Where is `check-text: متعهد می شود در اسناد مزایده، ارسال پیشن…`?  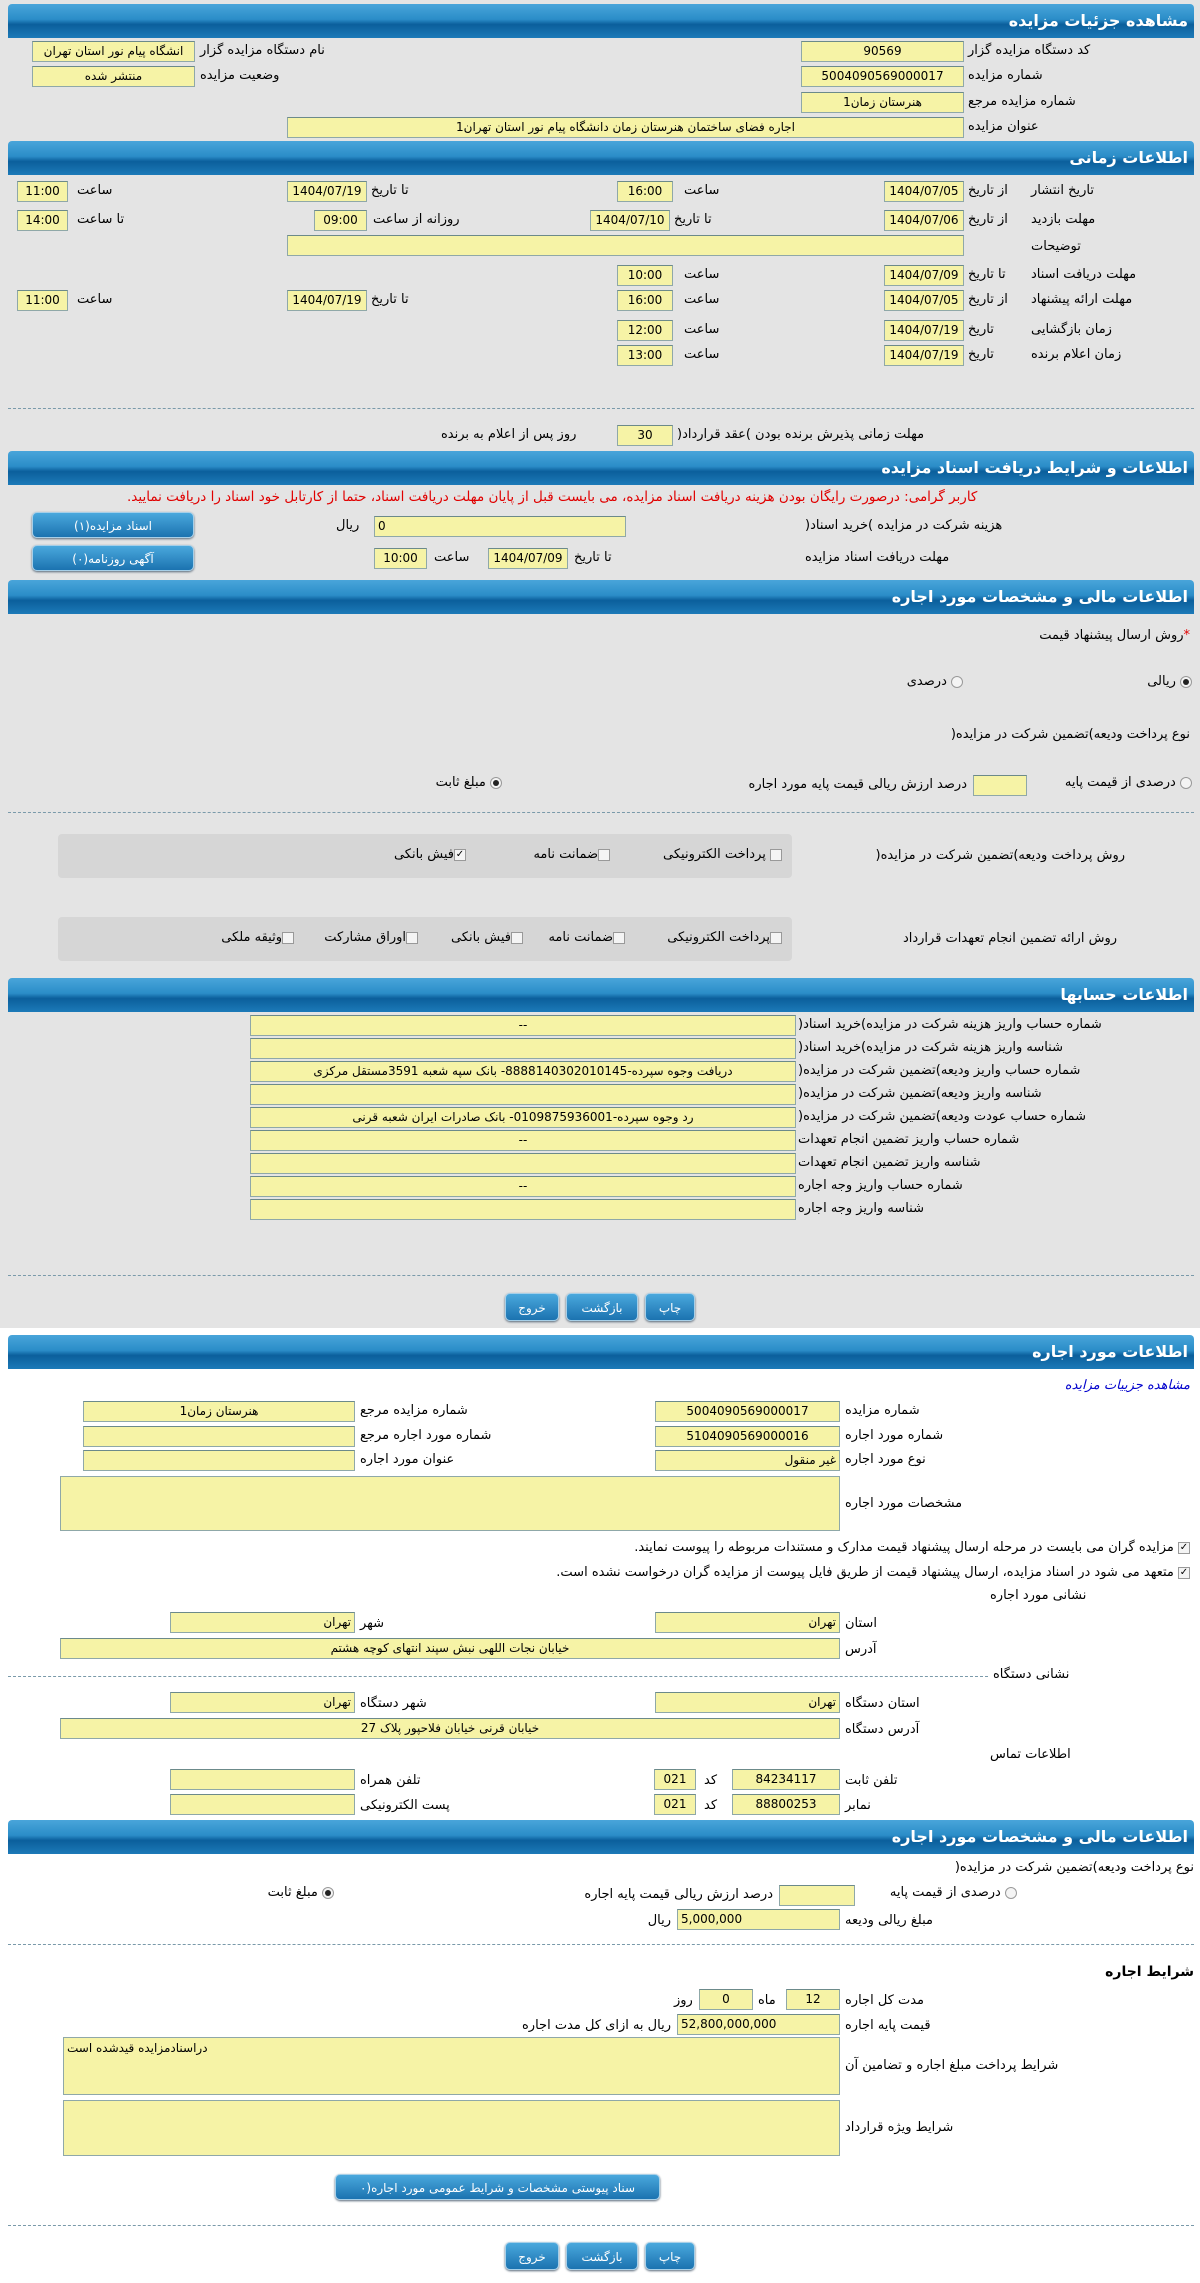
check-text: متعهد می شود در اسناد مزایده، ارسال پیشن… is located at coordinates (865, 1572).